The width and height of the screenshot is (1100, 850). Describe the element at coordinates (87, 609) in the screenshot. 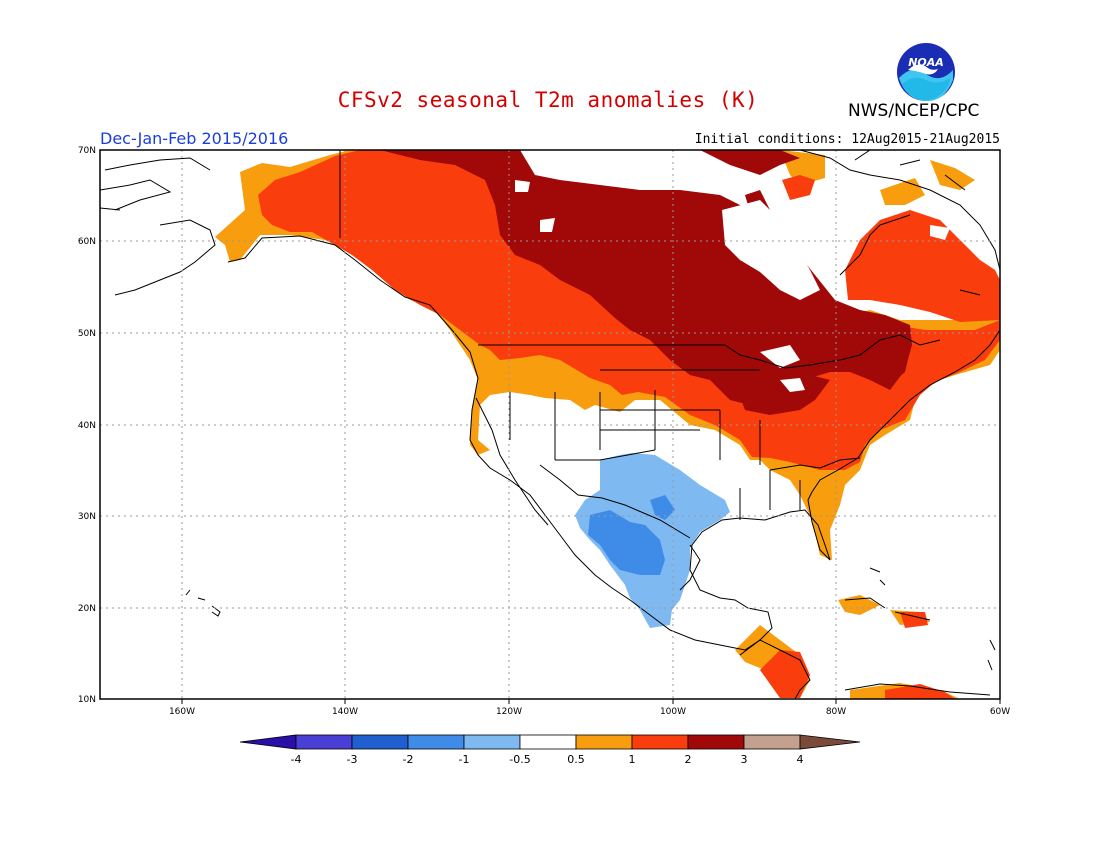

I see `lat-tick-label: 20N` at that location.